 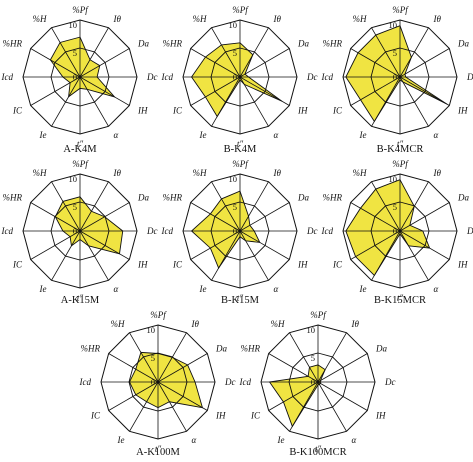 I want to click on radar-panel-b-k15m: %Pf Iθ Da Dc IH α t″ Ie IC Icd %HR %H 0 5 10 B-K15M, so click(x=239, y=232).